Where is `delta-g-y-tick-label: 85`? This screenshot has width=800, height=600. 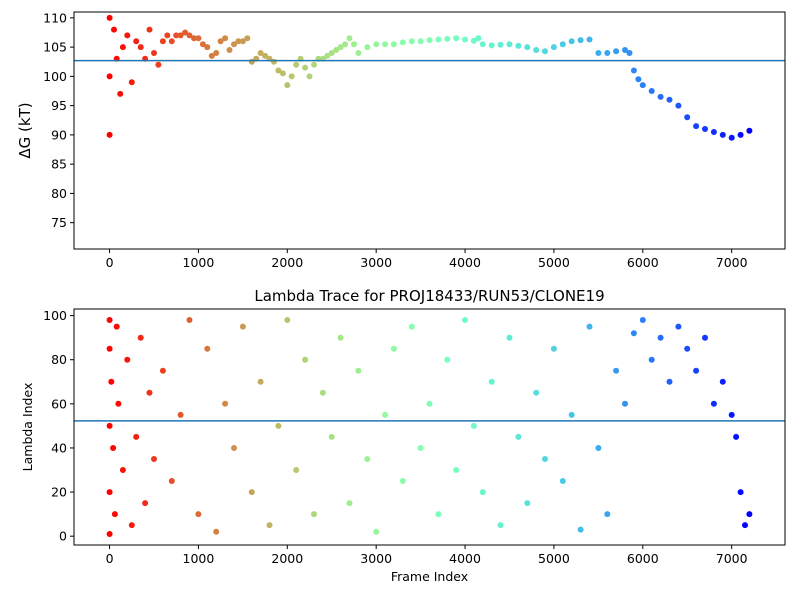 delta-g-y-tick-label: 85 is located at coordinates (59, 164).